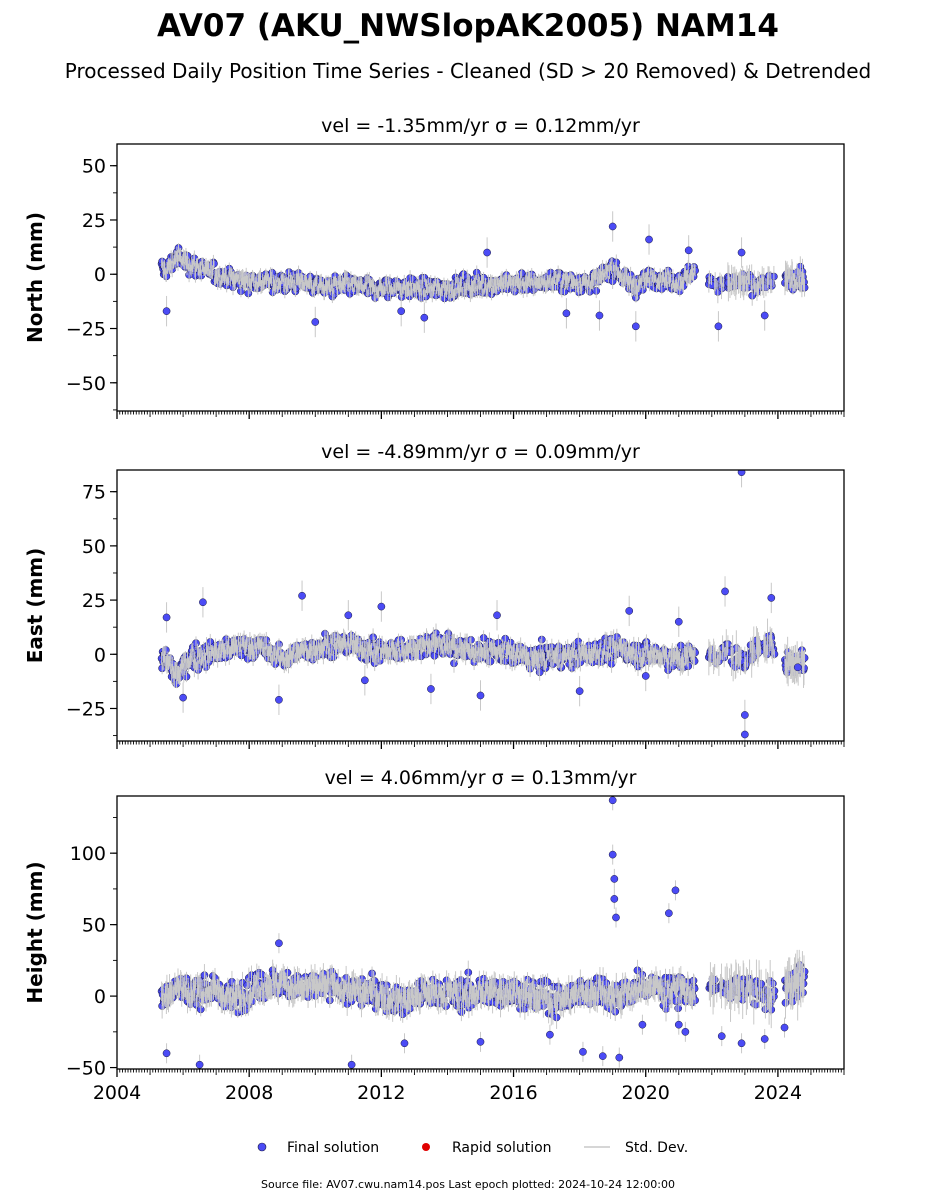 This screenshot has width=937, height=1200. Describe the element at coordinates (86, 384) in the screenshot. I see `y-tick-label: −50` at that location.